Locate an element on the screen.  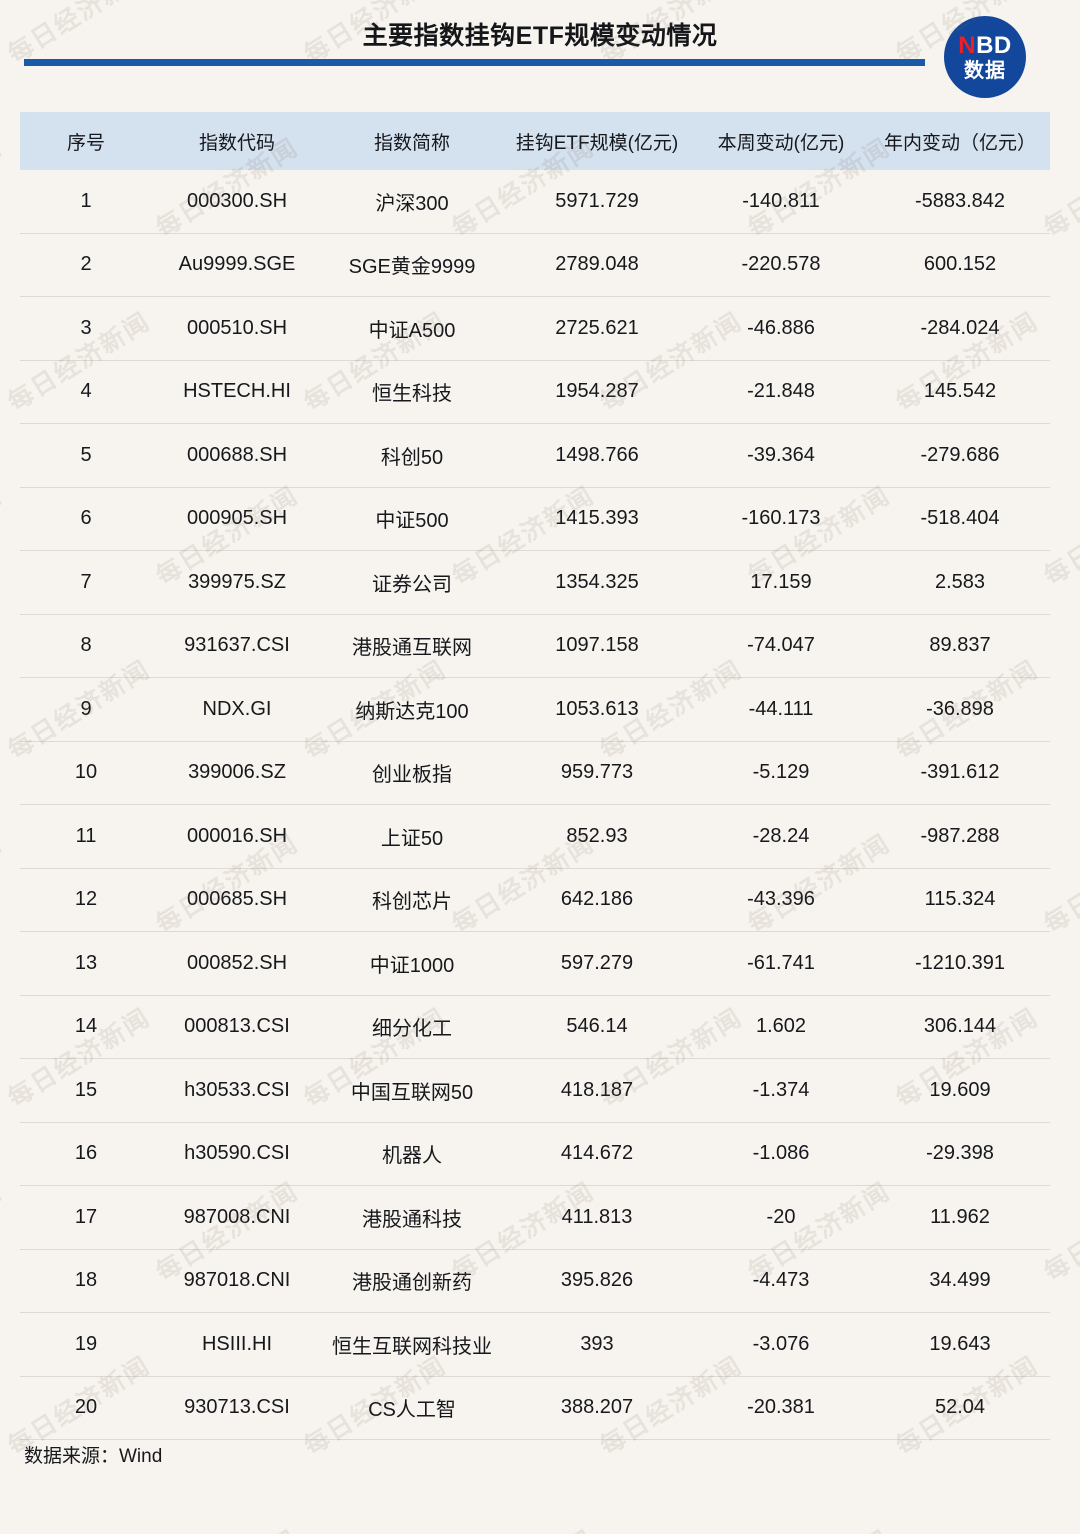
cell-name: SGE黄金9999 is located at coordinates (412, 265).